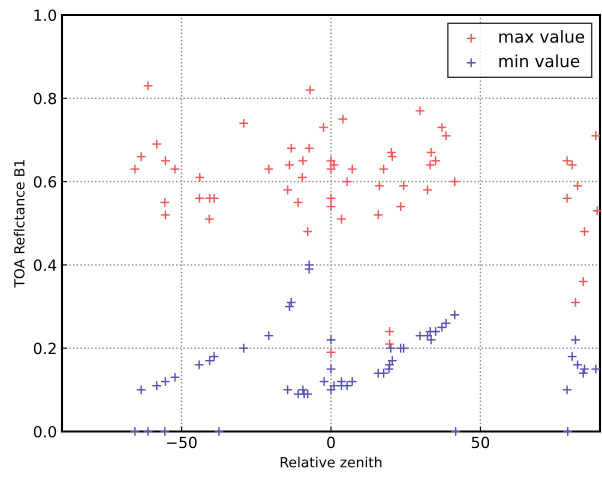  Describe the element at coordinates (45, 182) in the screenshot. I see `y-tick-label: 0.6` at that location.